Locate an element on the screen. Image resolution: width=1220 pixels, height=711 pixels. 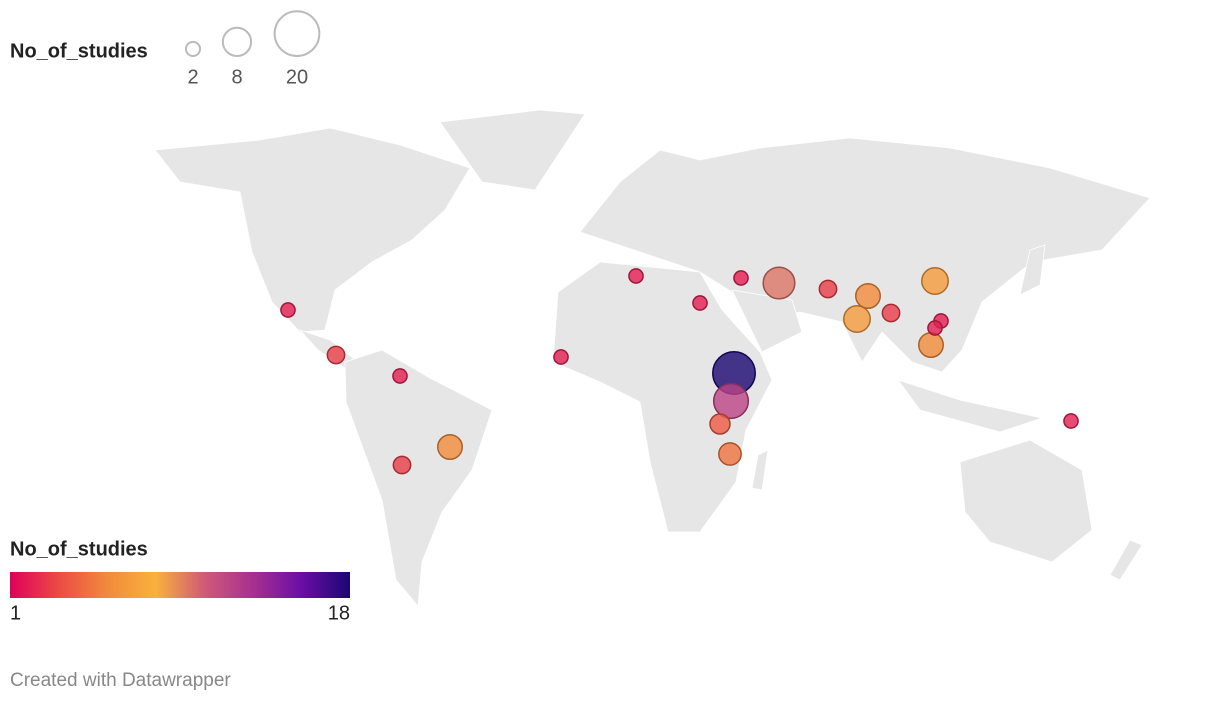
size-legend-label: 2 is located at coordinates (192, 77).